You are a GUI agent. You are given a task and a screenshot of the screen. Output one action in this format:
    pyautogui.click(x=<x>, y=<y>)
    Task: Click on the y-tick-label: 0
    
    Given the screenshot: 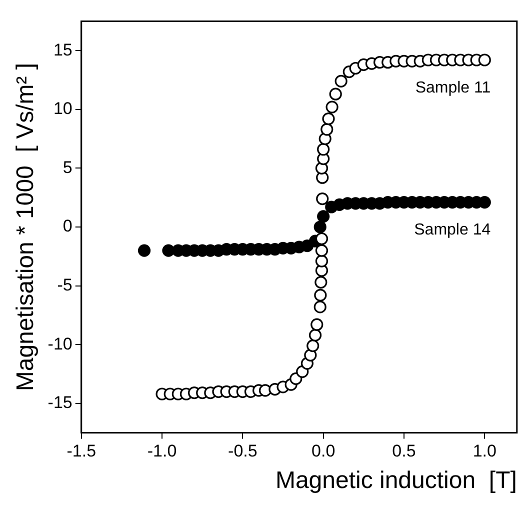 What is the action you would take?
    pyautogui.click(x=67, y=226)
    